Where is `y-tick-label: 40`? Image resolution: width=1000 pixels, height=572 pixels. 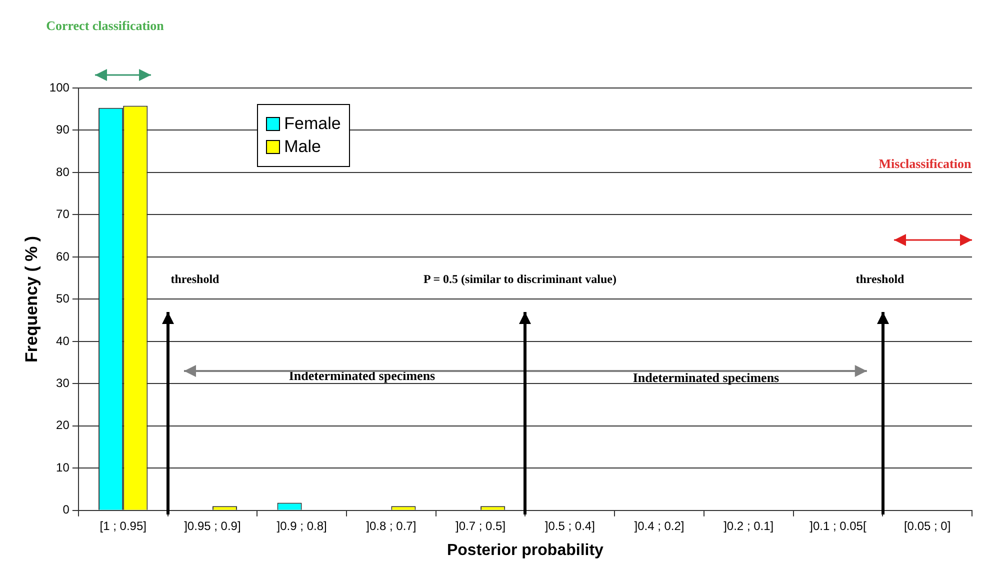
y-tick-label: 40 is located at coordinates (63, 341).